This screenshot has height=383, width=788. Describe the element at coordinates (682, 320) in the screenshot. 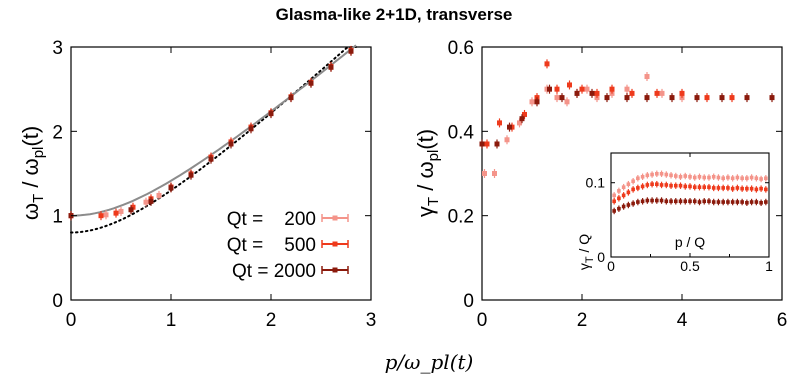

I see `x-tick-label: 4` at that location.